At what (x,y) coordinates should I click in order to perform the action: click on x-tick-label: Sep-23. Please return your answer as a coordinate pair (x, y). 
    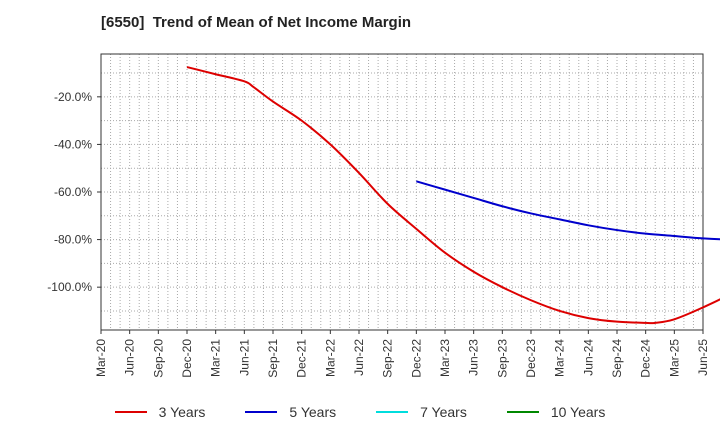
    Looking at the image, I should click on (502, 358).